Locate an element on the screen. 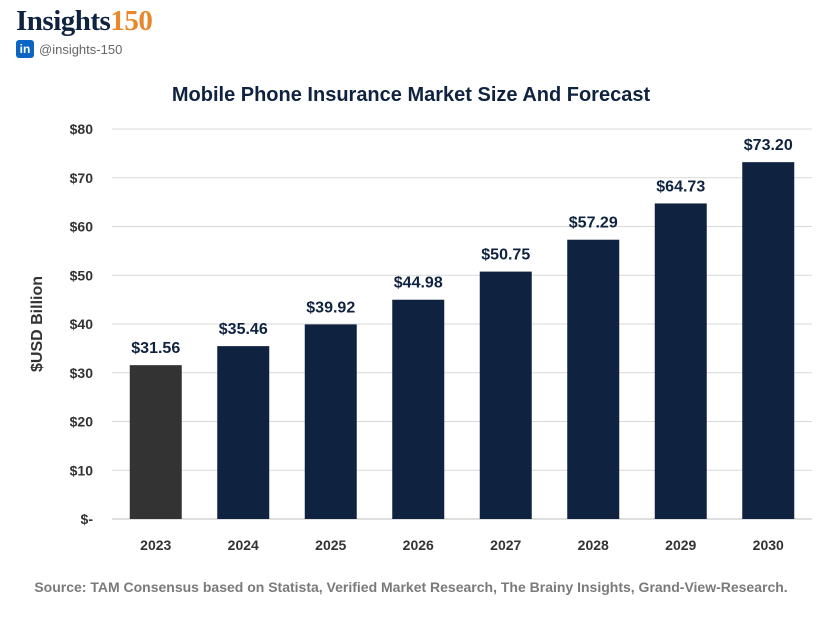 This screenshot has width=822, height=628. linkedin-icon: in is located at coordinates (25, 49).